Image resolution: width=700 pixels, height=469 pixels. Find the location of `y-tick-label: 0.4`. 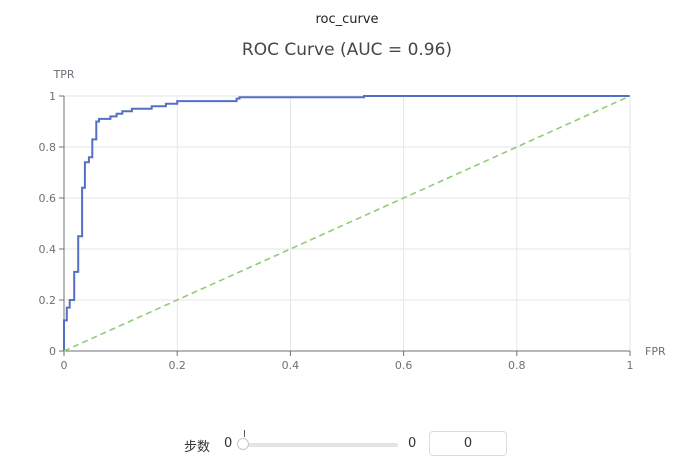

y-tick-label: 0.4 is located at coordinates (48, 249).